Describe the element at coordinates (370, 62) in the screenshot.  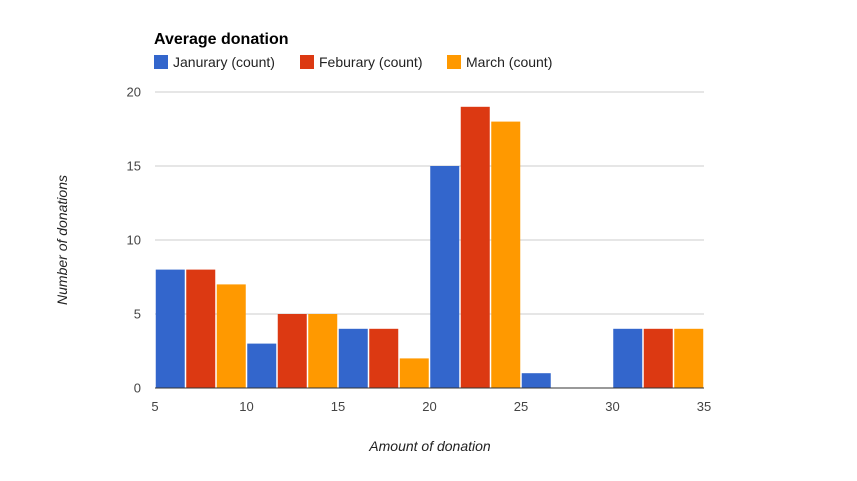
I see `legend-label: Feburary (count)` at that location.